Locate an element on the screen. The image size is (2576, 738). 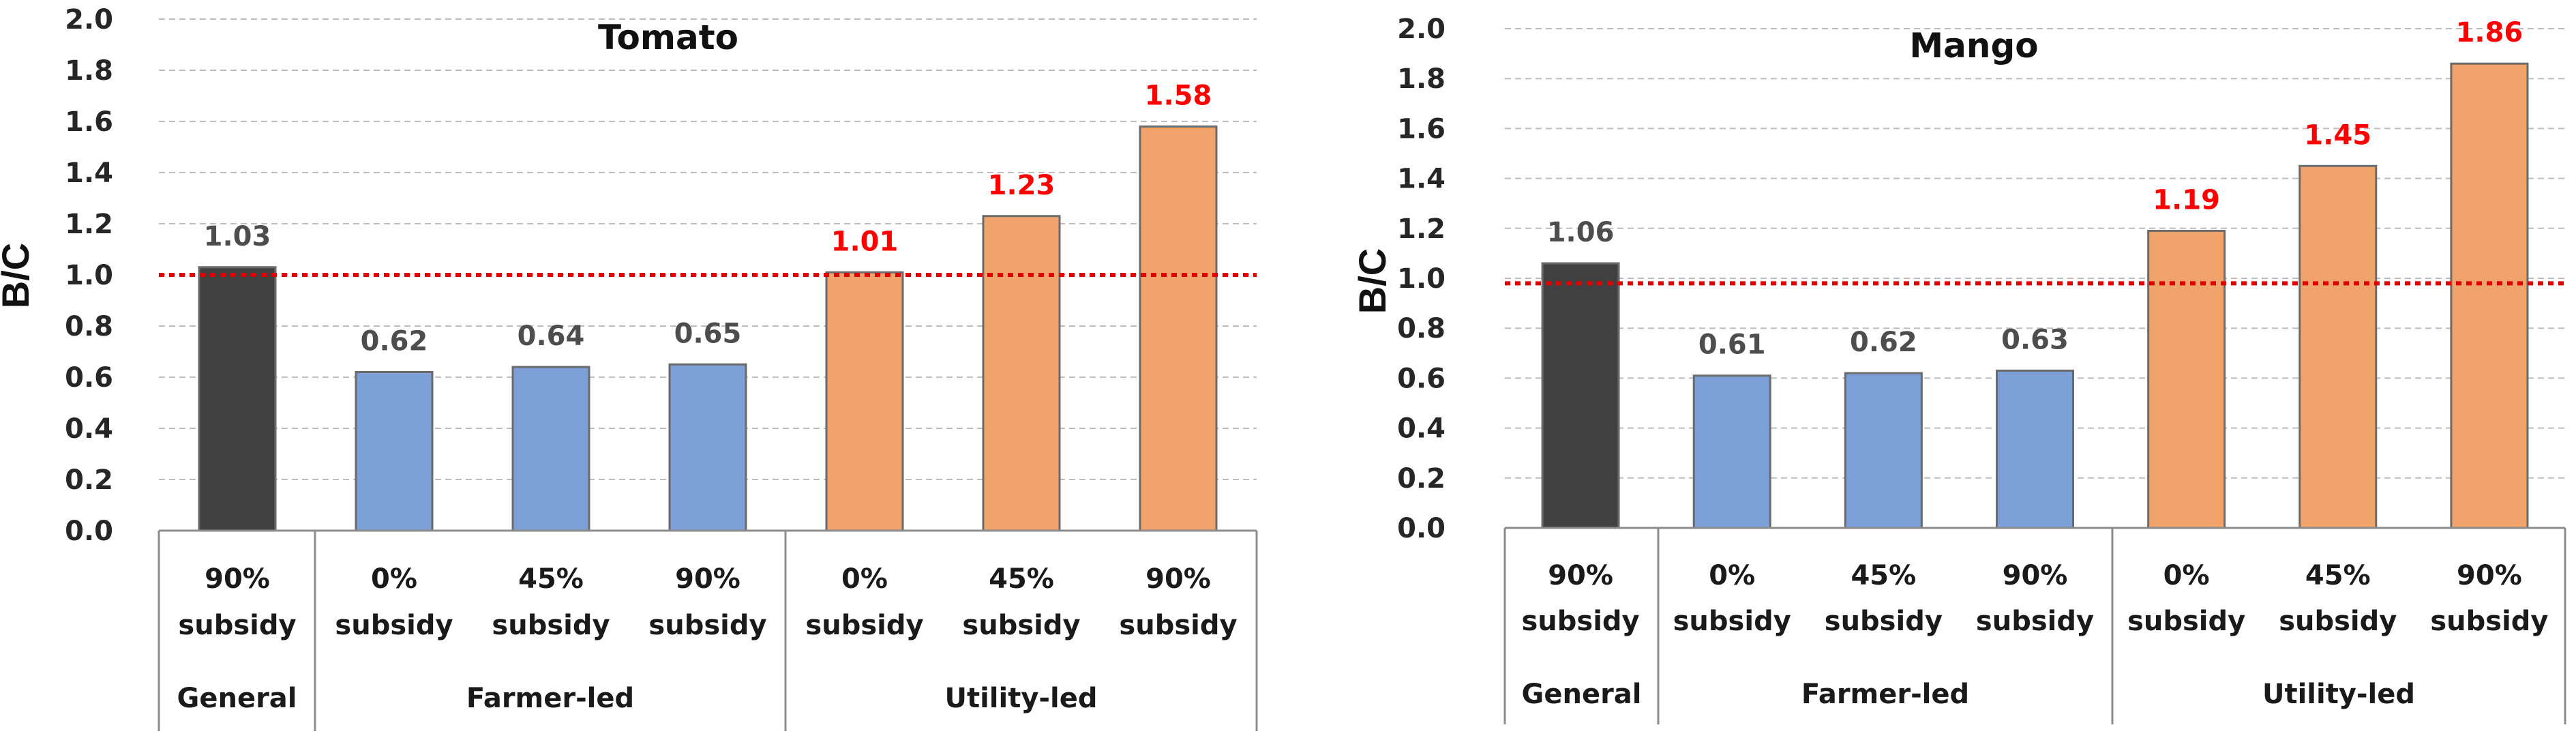
chart-title: Tomato is located at coordinates (668, 37).